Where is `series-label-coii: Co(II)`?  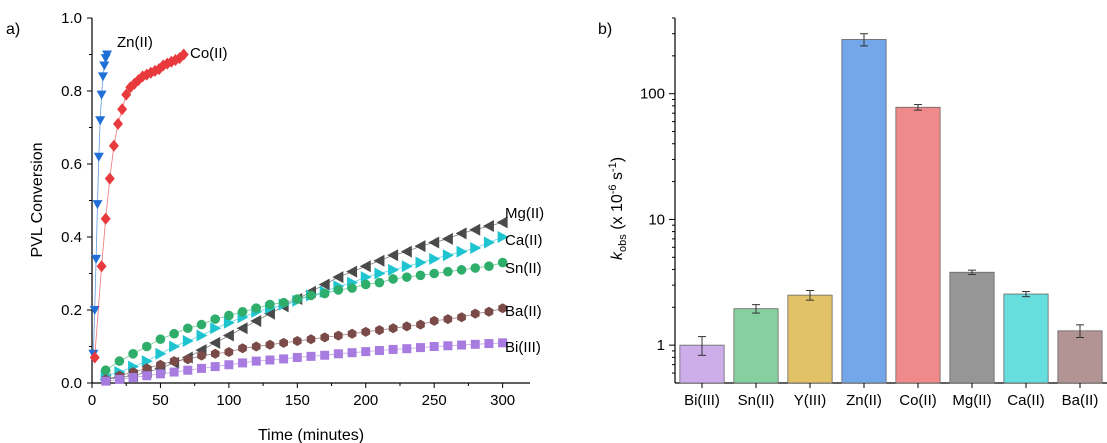
series-label-coii: Co(II) is located at coordinates (209, 53).